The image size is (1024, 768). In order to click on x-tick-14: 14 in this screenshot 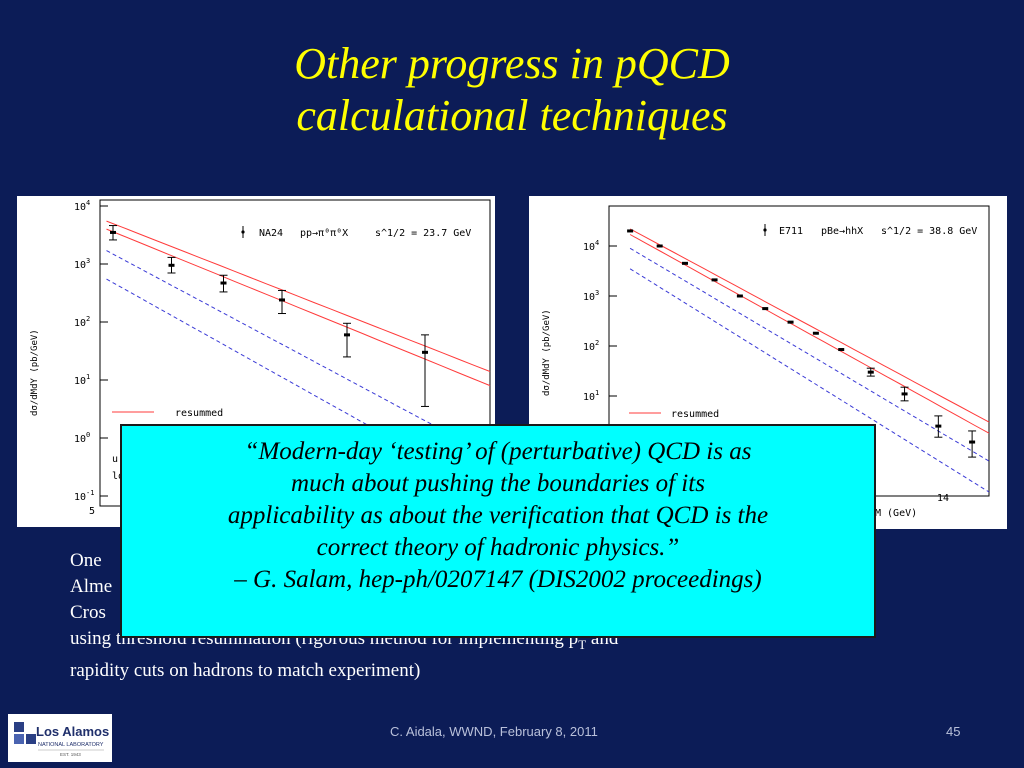, I will do `click(943, 498)`.